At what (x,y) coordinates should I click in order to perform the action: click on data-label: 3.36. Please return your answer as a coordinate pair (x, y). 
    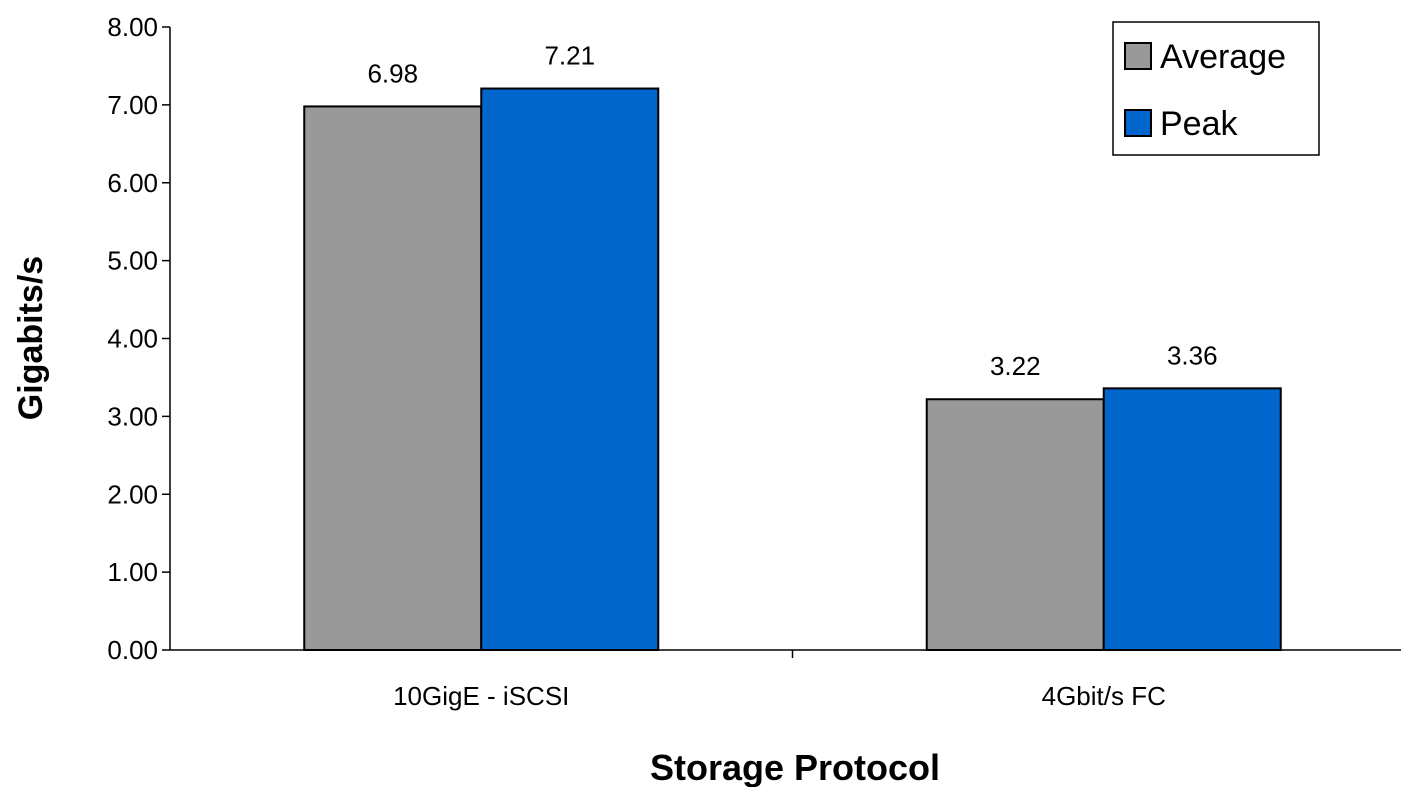
    Looking at the image, I should click on (1192, 355).